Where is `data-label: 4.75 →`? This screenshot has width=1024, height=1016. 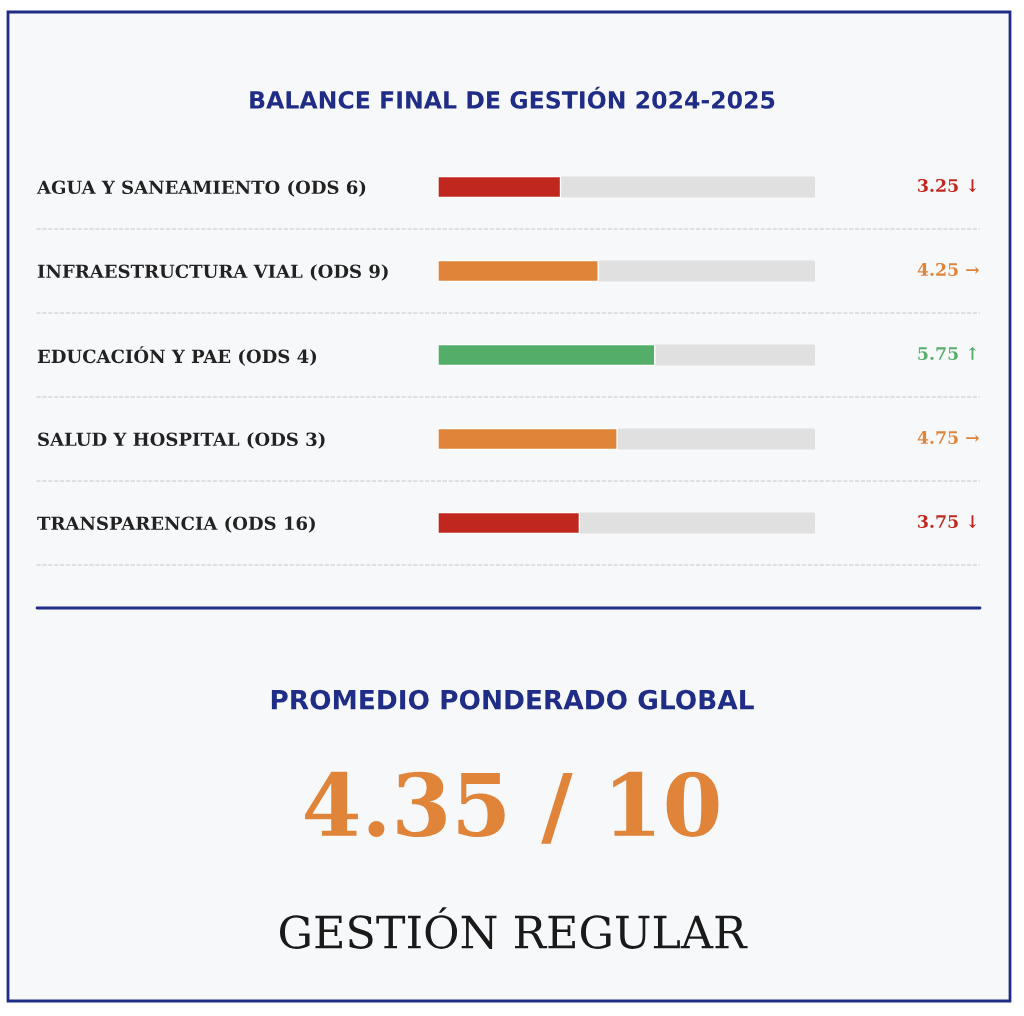 data-label: 4.75 → is located at coordinates (948, 437).